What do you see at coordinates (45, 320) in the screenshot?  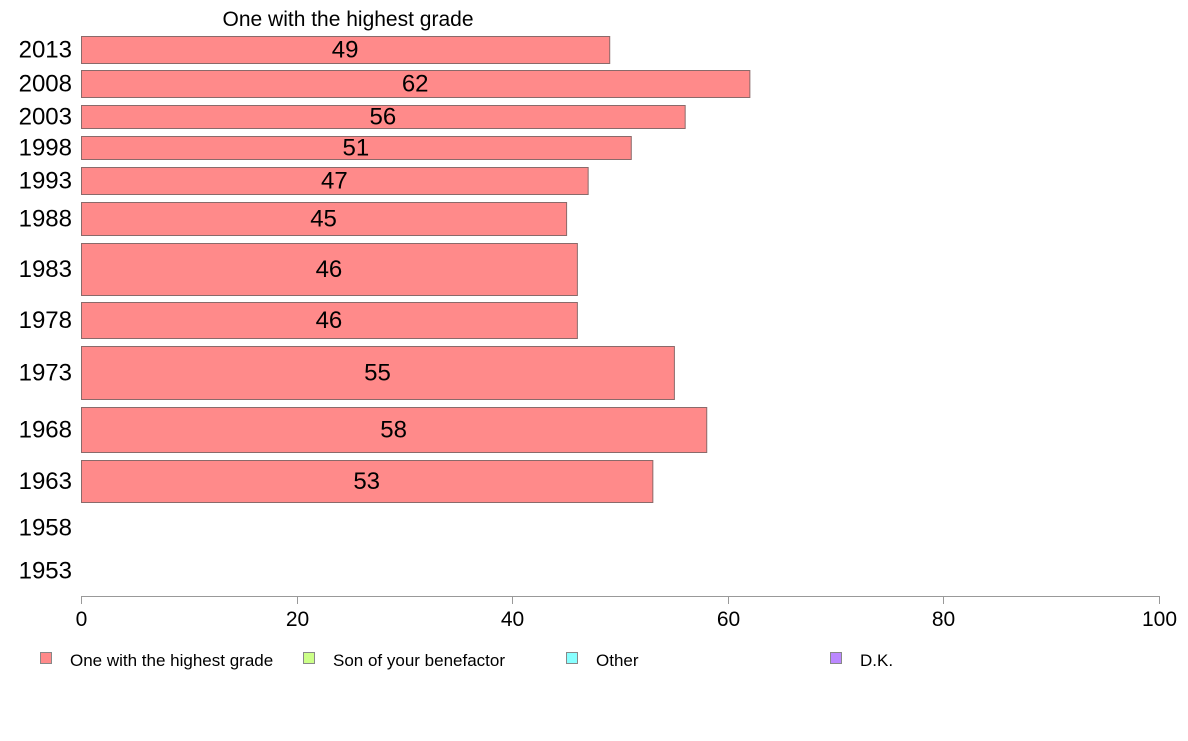 I see `y-tick-label: 1978` at bounding box center [45, 320].